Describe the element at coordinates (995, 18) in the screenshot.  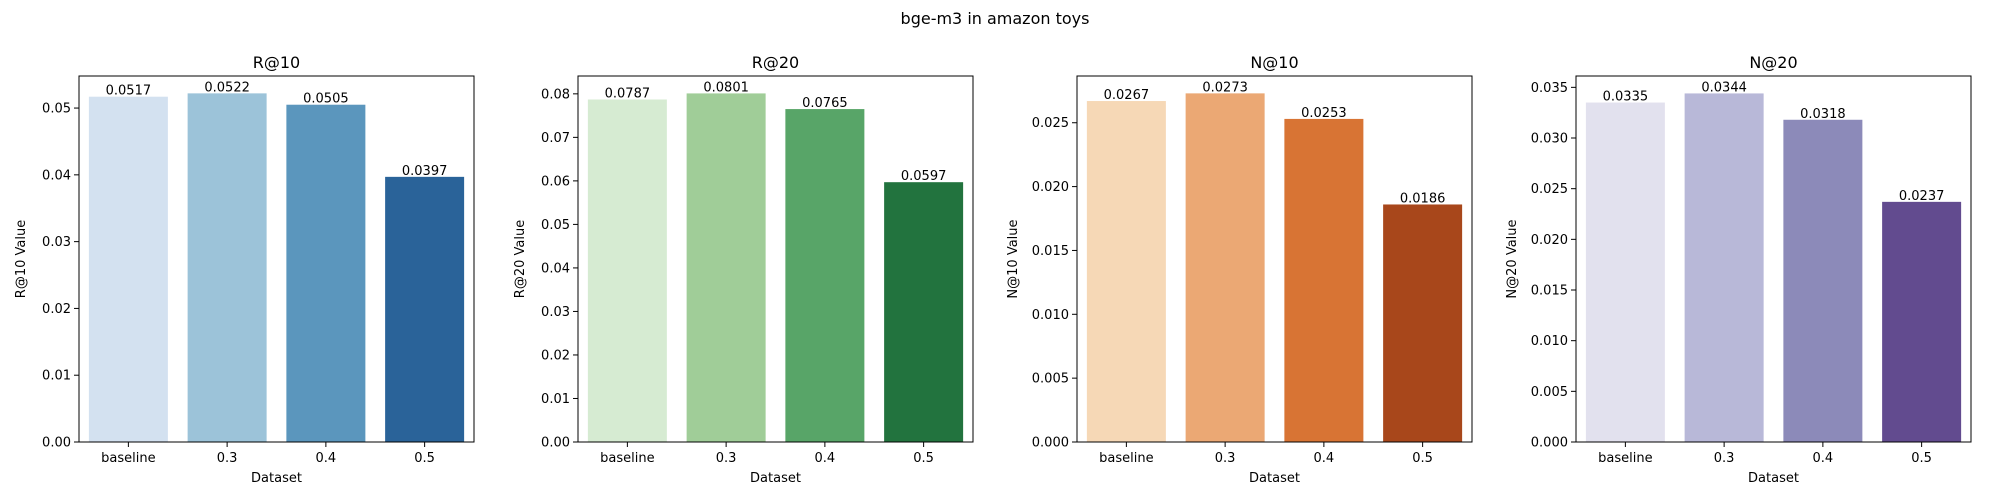
I see `figure-title: bge-m3 in amazon toys` at that location.